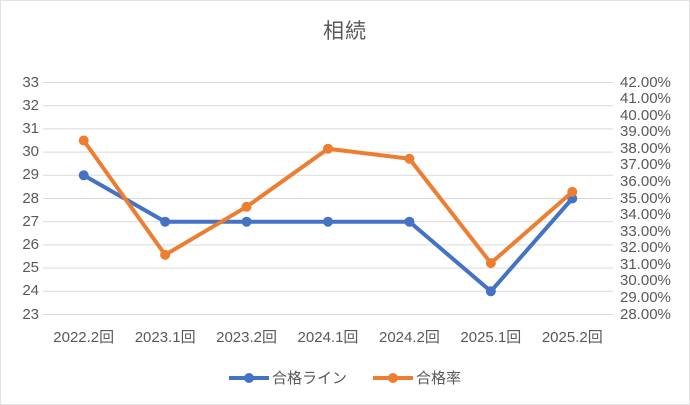 The width and height of the screenshot is (690, 405). I want to click on x-axis-category-label: 2023.1回, so click(165, 337).